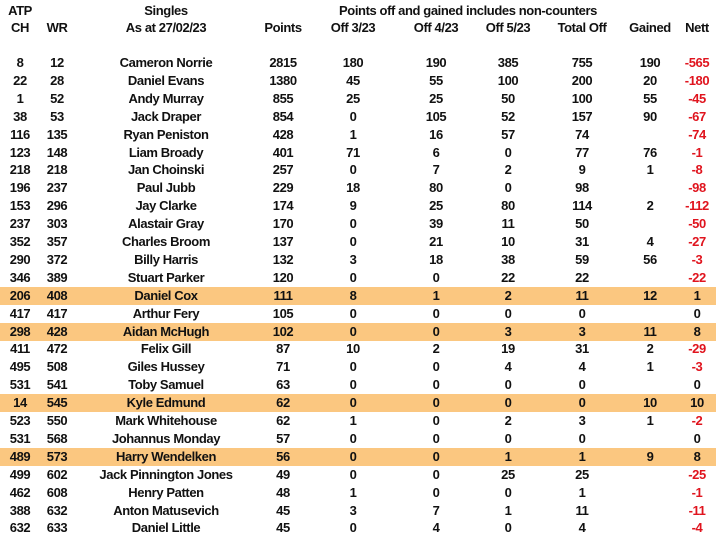  I want to click on cell-points: 132, so click(283, 259).